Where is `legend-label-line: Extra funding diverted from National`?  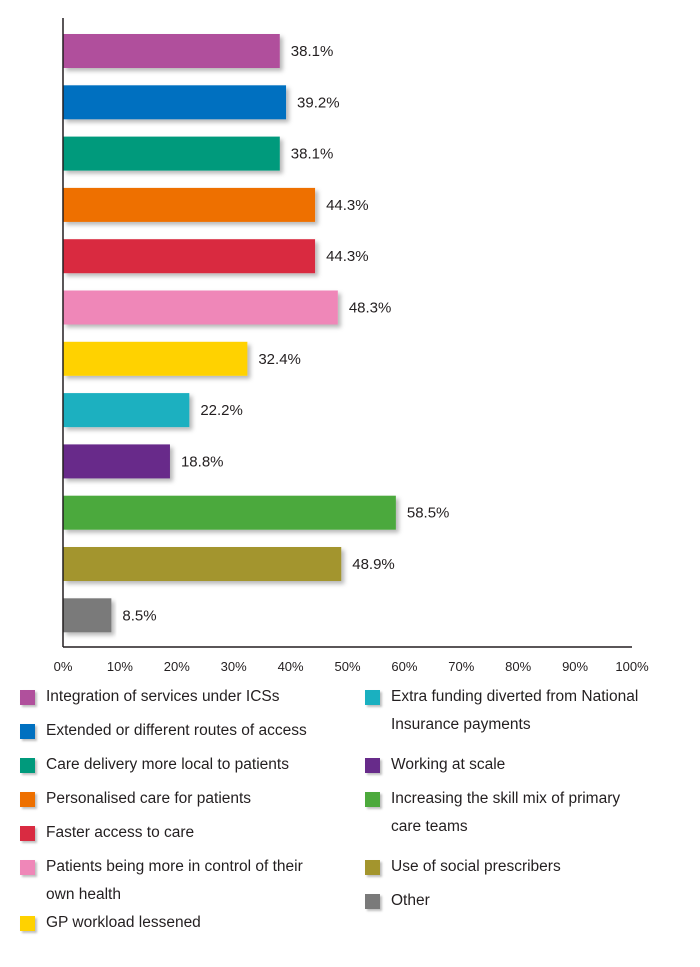 legend-label-line: Extra funding diverted from National is located at coordinates (515, 696).